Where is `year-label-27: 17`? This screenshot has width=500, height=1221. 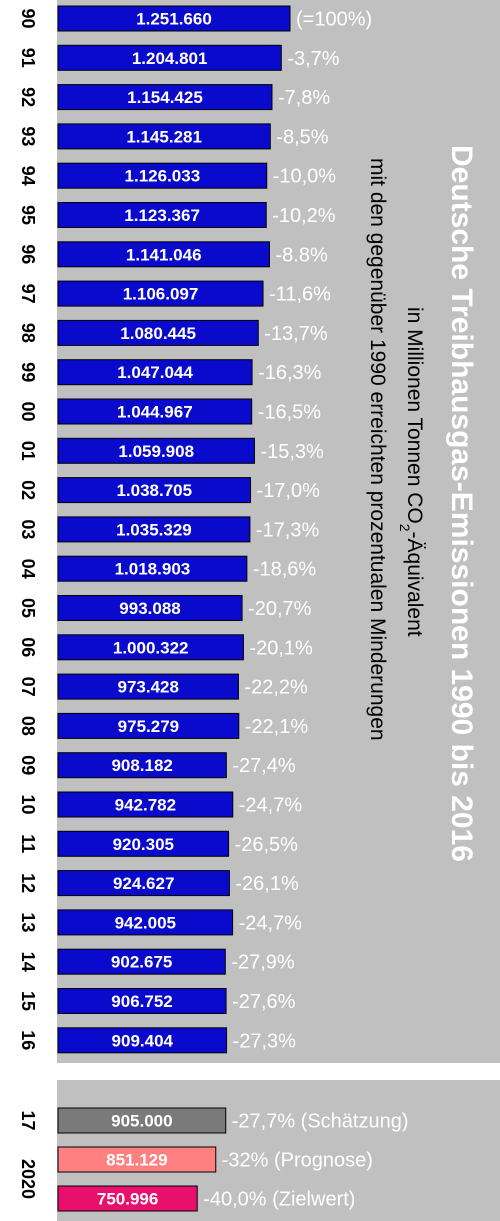 year-label-27: 17 is located at coordinates (28, 1120).